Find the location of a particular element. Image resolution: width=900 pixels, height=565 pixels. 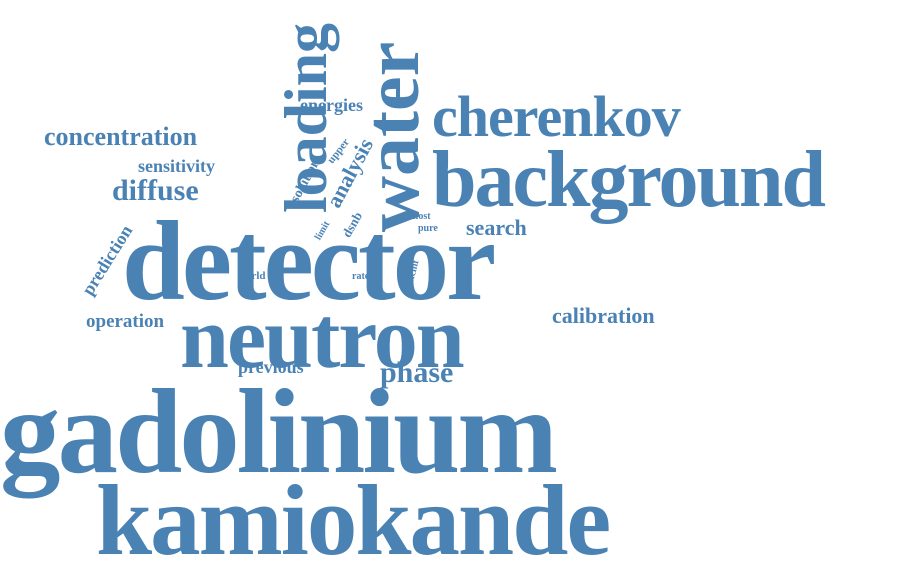

word-world: world is located at coordinates (252, 276).